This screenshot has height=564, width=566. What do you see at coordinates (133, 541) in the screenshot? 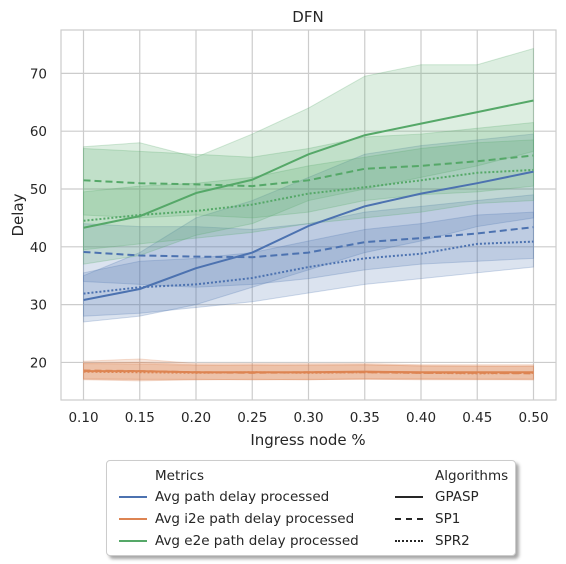
I see `legend-swatch-e2e-delay` at bounding box center [133, 541].